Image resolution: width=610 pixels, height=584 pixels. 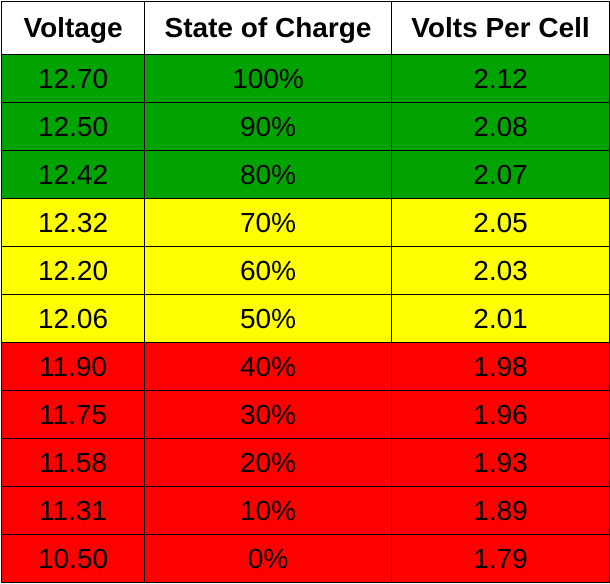 What do you see at coordinates (500, 126) in the screenshot?
I see `table-cell: 2.08` at bounding box center [500, 126].